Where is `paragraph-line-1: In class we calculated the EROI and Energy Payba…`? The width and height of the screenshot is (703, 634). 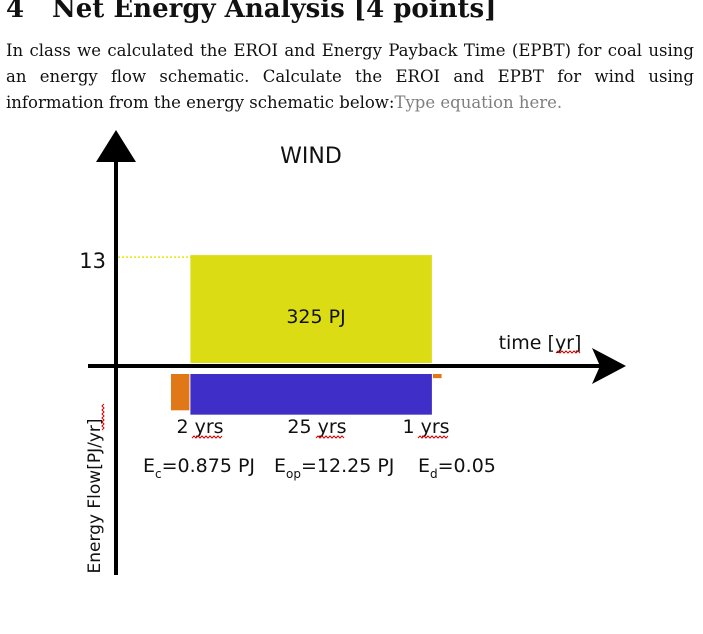
paragraph-line-1: In class we calculated the EROI and Energy Payba… is located at coordinates (350, 51).